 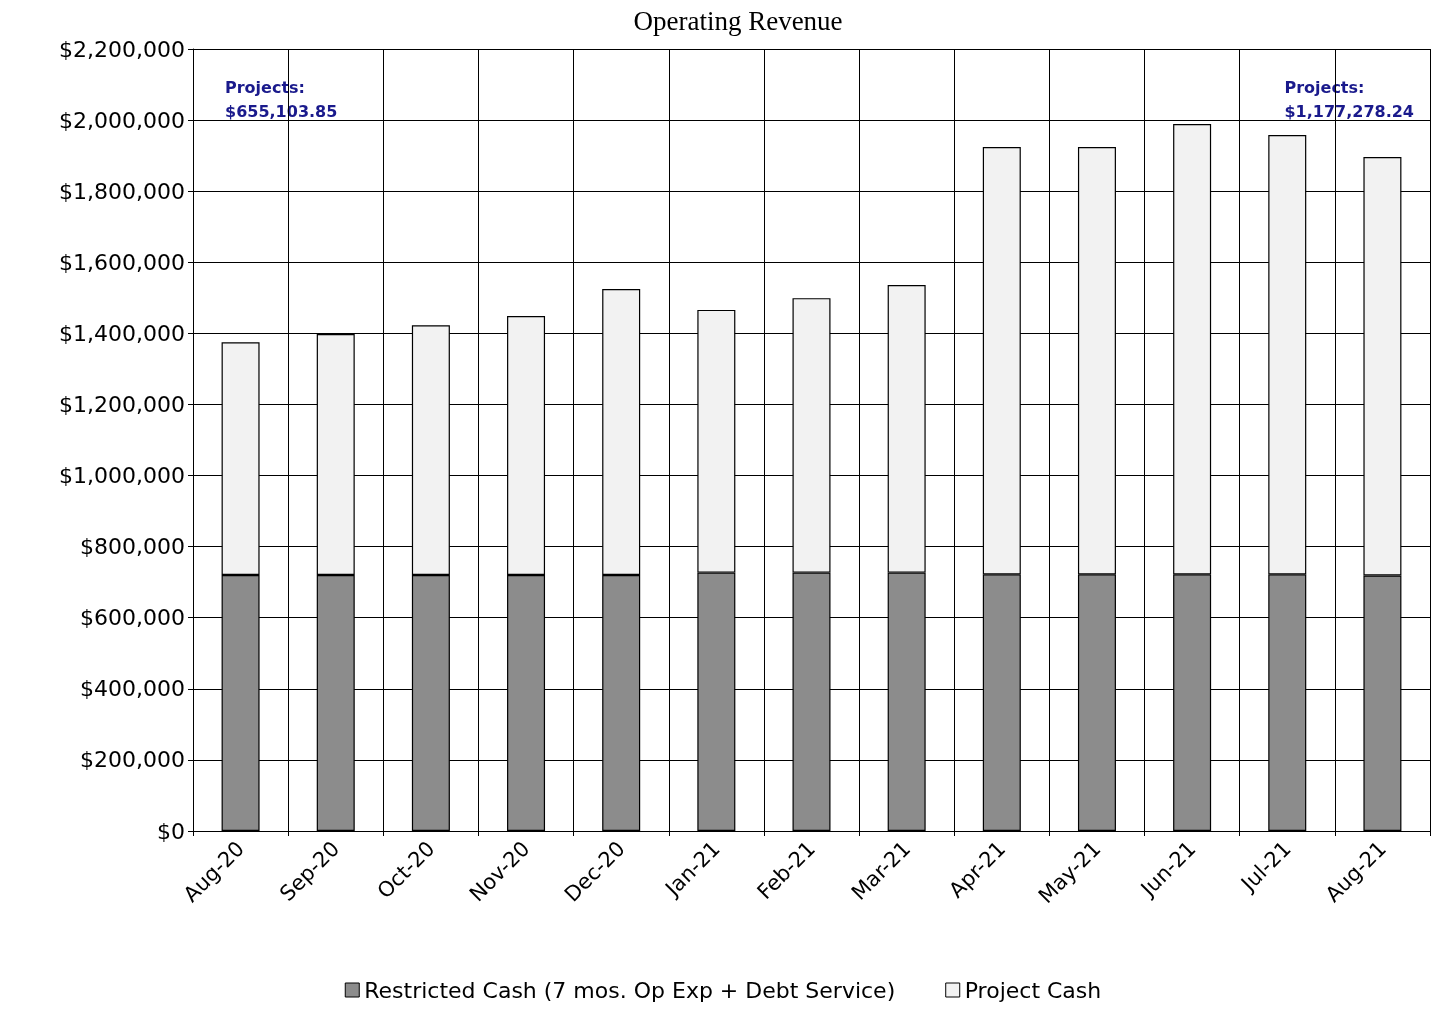 What do you see at coordinates (132, 618) in the screenshot?
I see `y-tick-label: $600,000` at bounding box center [132, 618].